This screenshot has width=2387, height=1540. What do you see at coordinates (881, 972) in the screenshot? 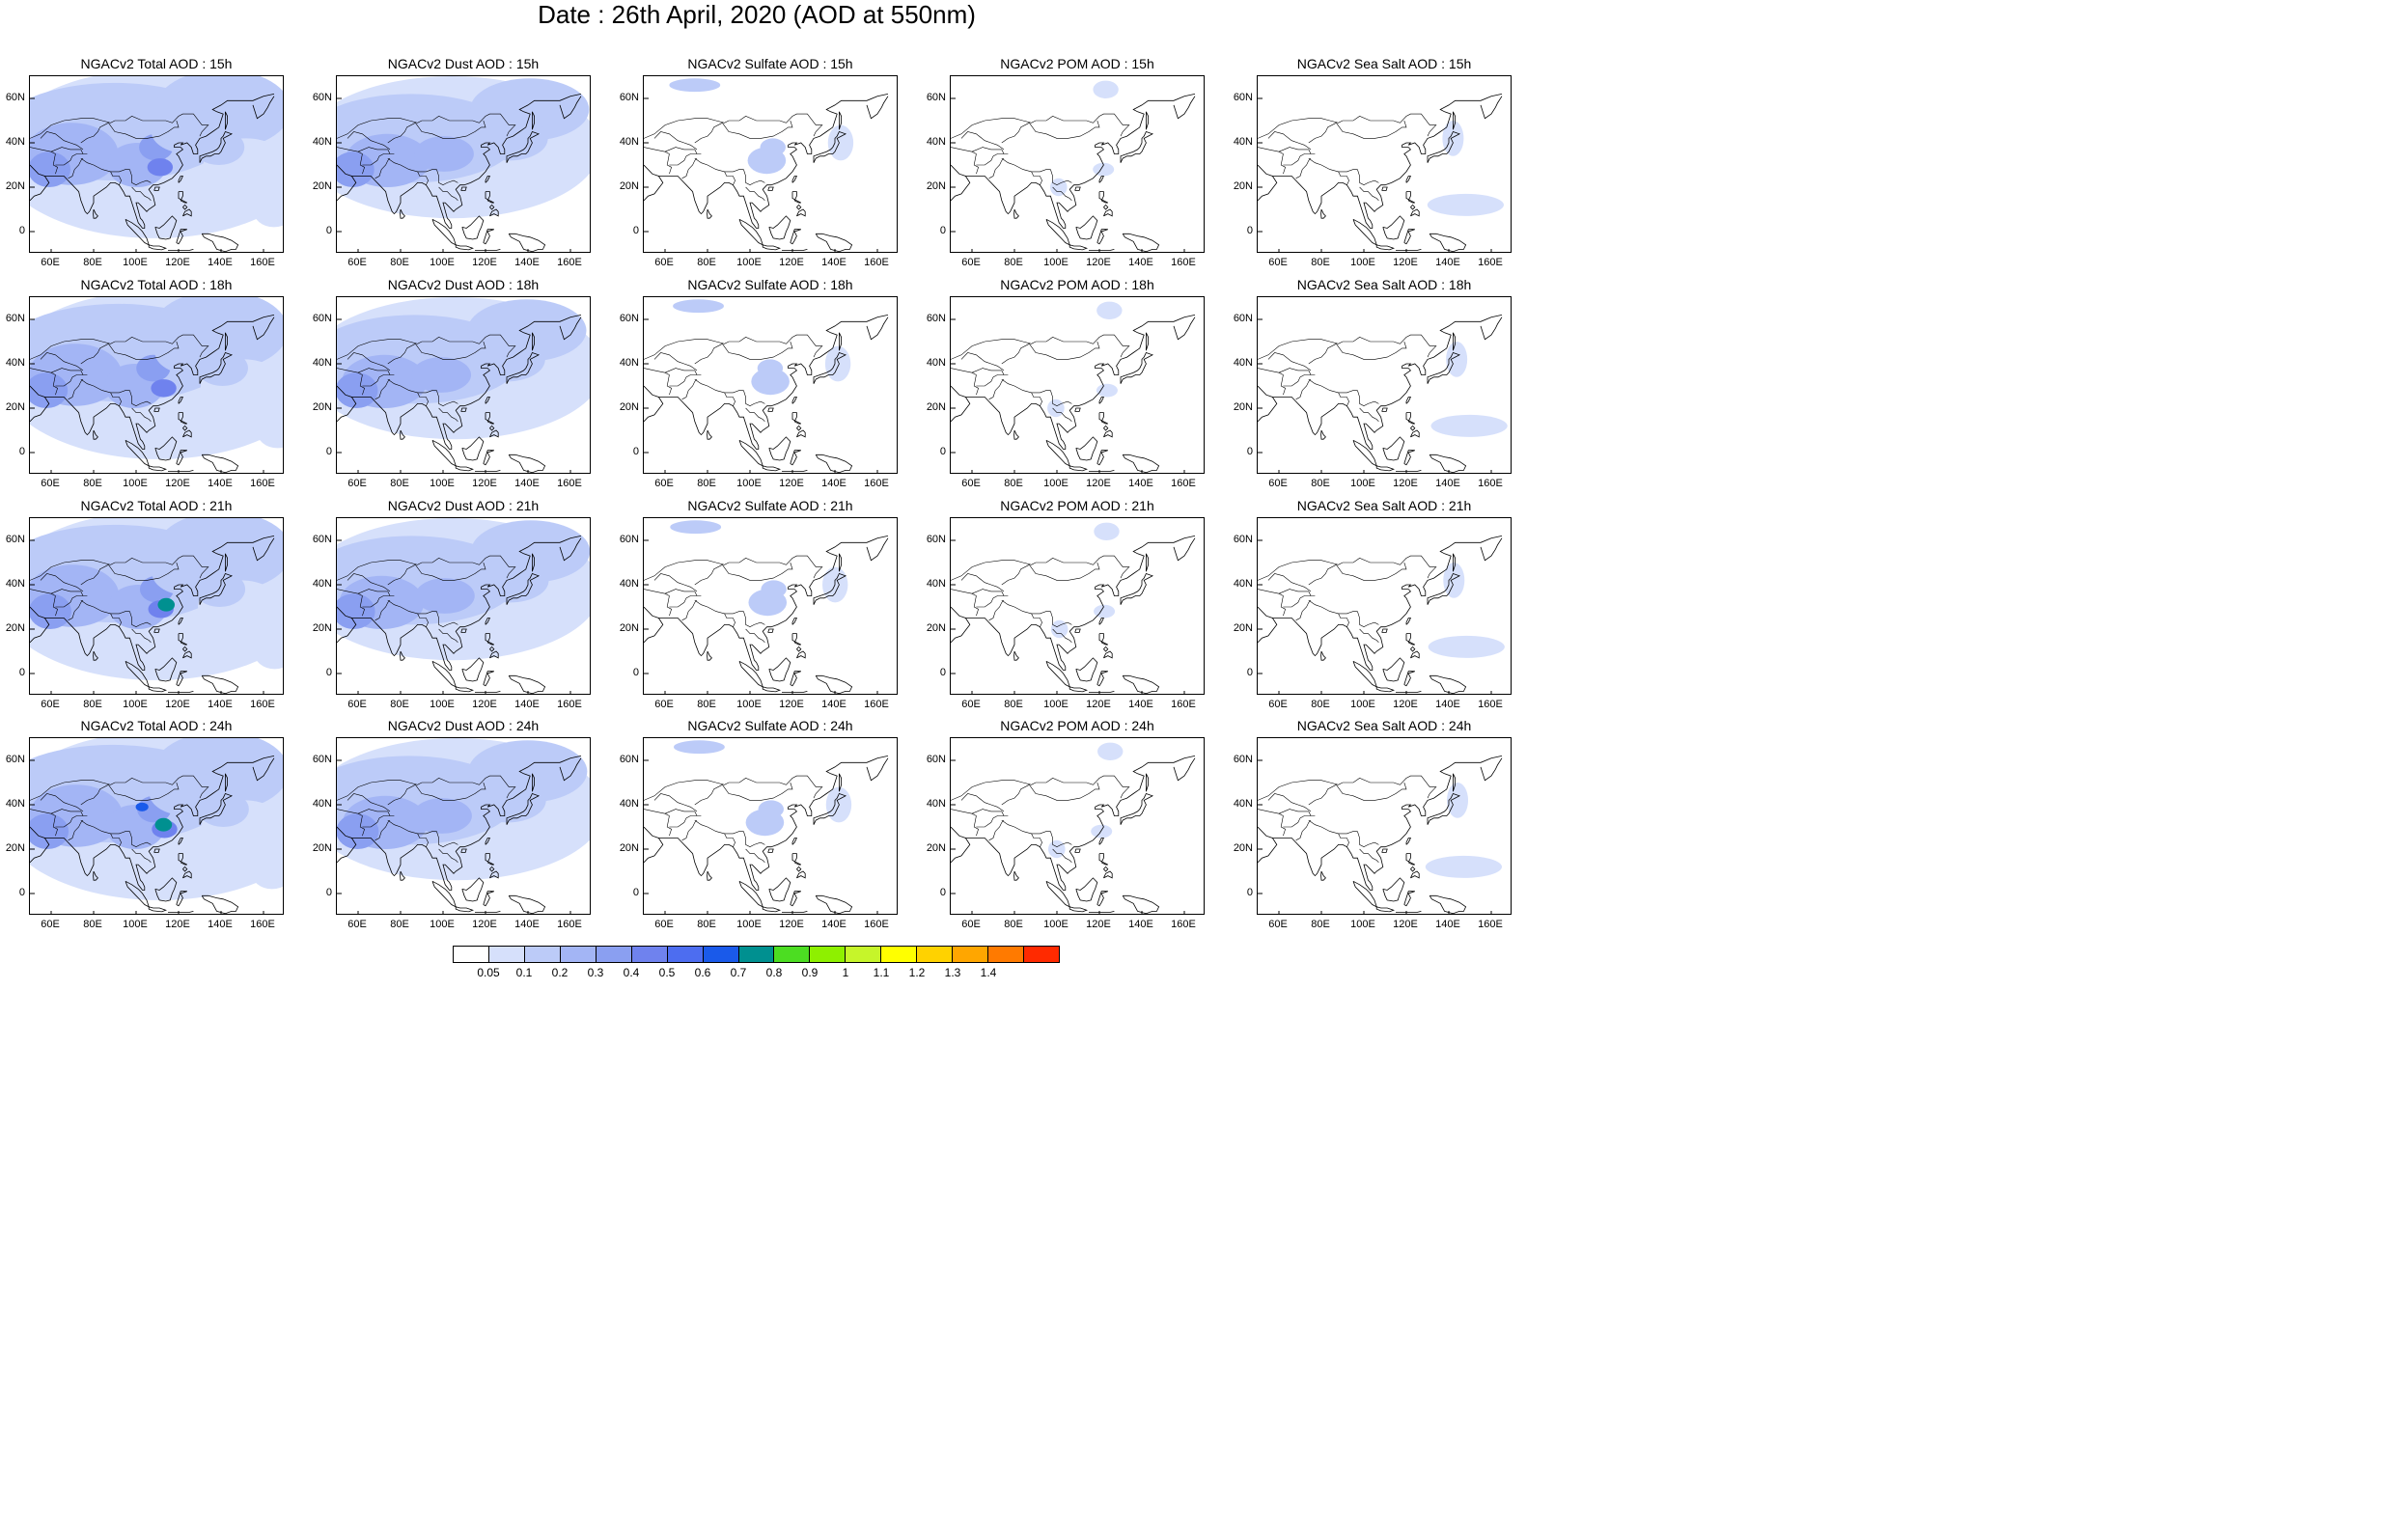
I see `colorbar-label: 1.1` at bounding box center [881, 972].